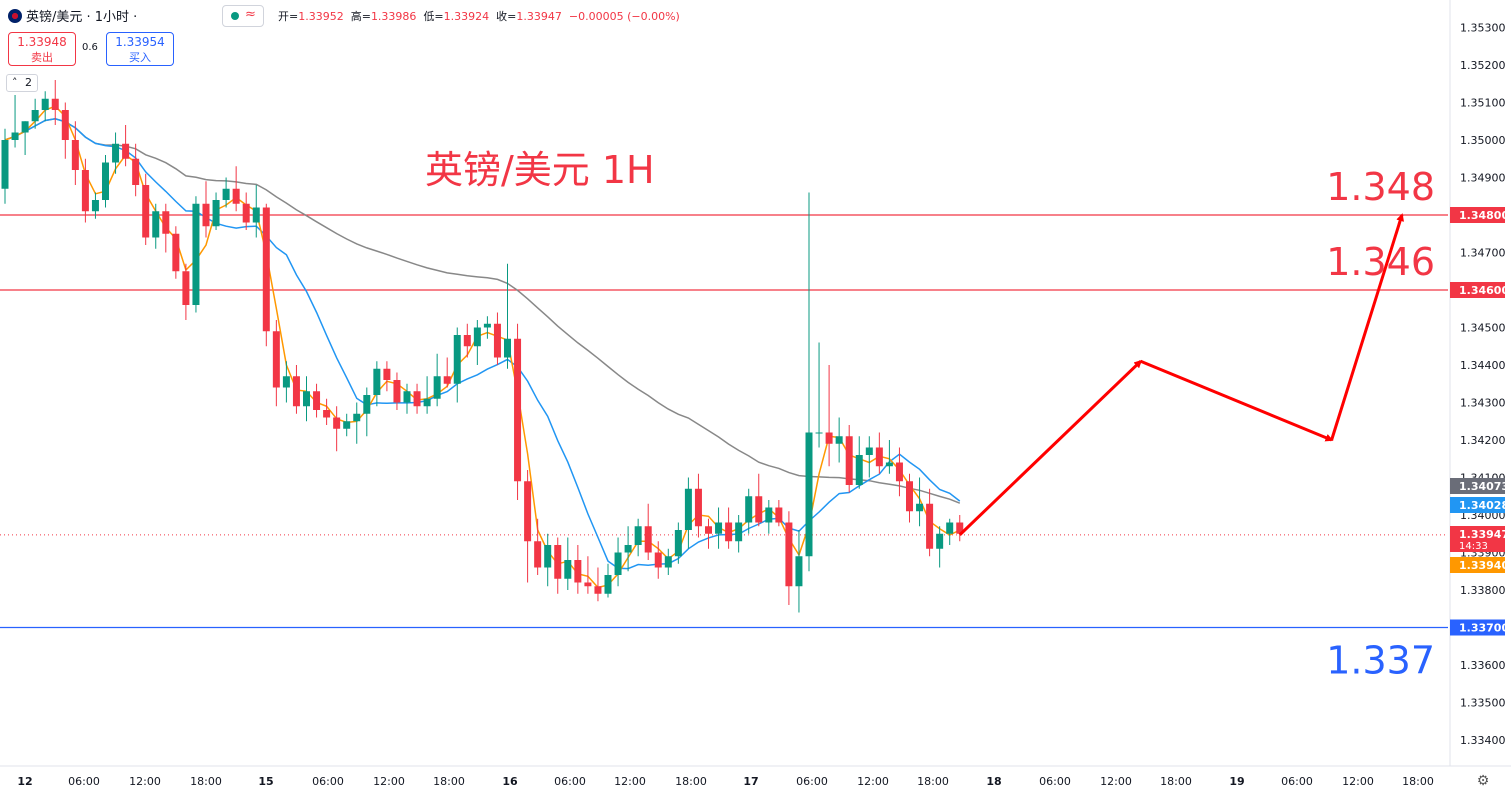 This screenshot has width=1511, height=797. What do you see at coordinates (15, 82) in the screenshot?
I see `chevron-up-icon: ˄` at bounding box center [15, 82].